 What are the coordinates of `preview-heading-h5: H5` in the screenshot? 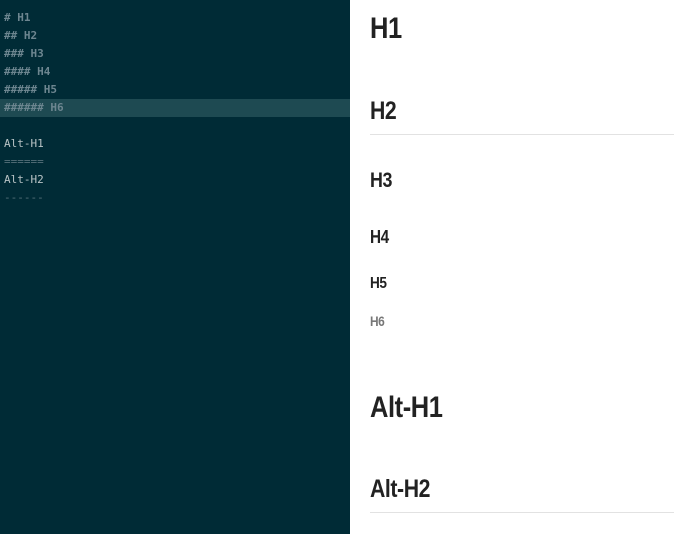 It's located at (378, 283).